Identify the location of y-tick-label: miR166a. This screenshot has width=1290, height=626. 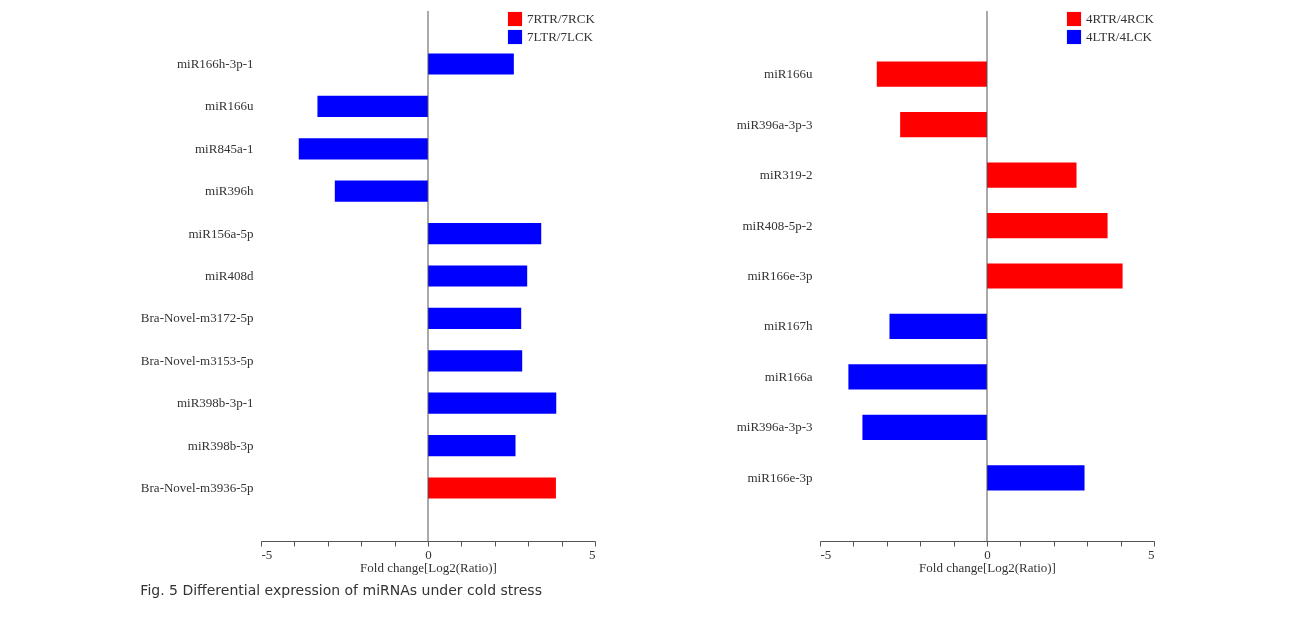
(788, 376).